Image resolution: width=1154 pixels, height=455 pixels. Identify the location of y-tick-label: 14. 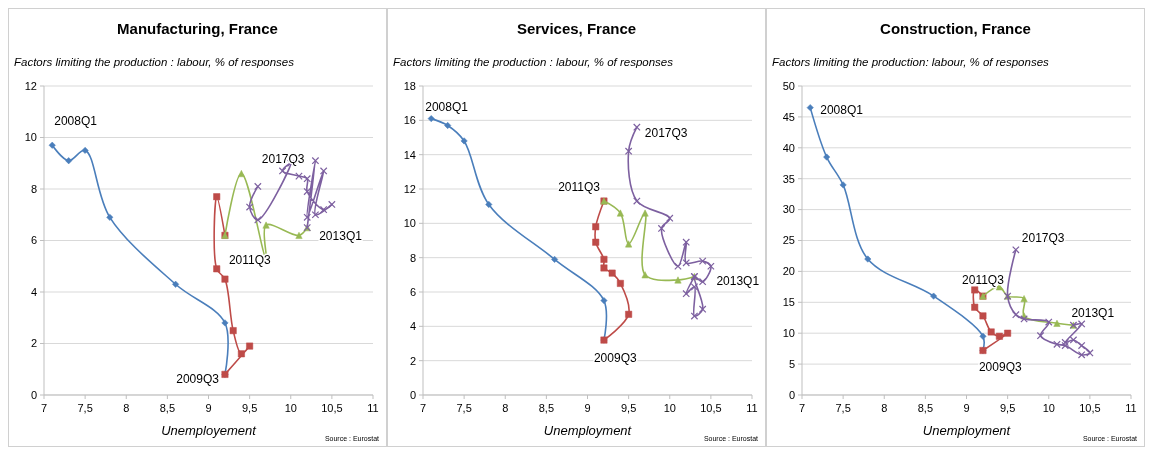
(409, 154).